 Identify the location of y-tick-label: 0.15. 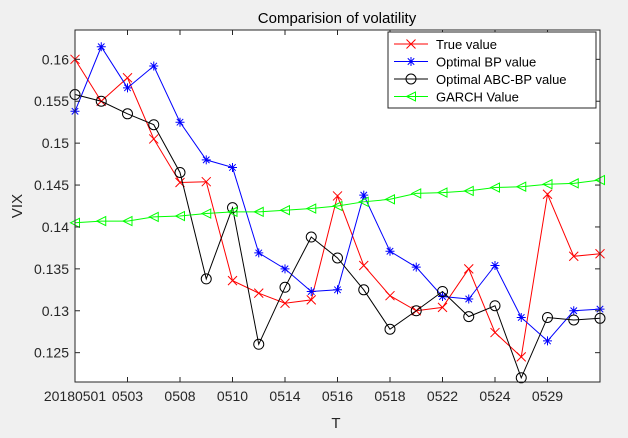
(55, 143).